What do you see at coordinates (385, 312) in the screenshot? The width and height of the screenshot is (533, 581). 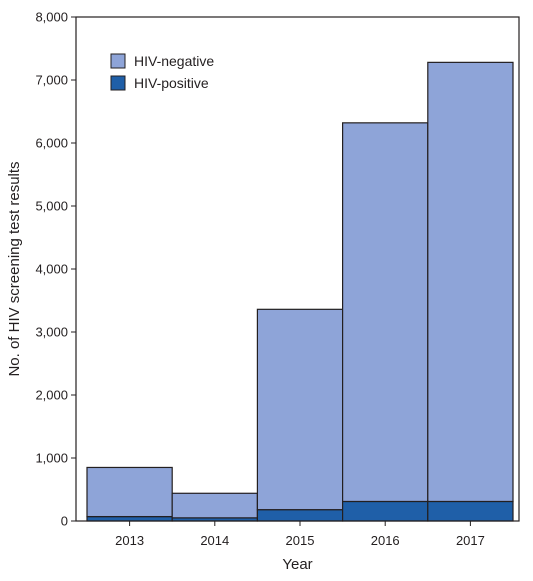 I see `bar-hiv-negative-2016` at bounding box center [385, 312].